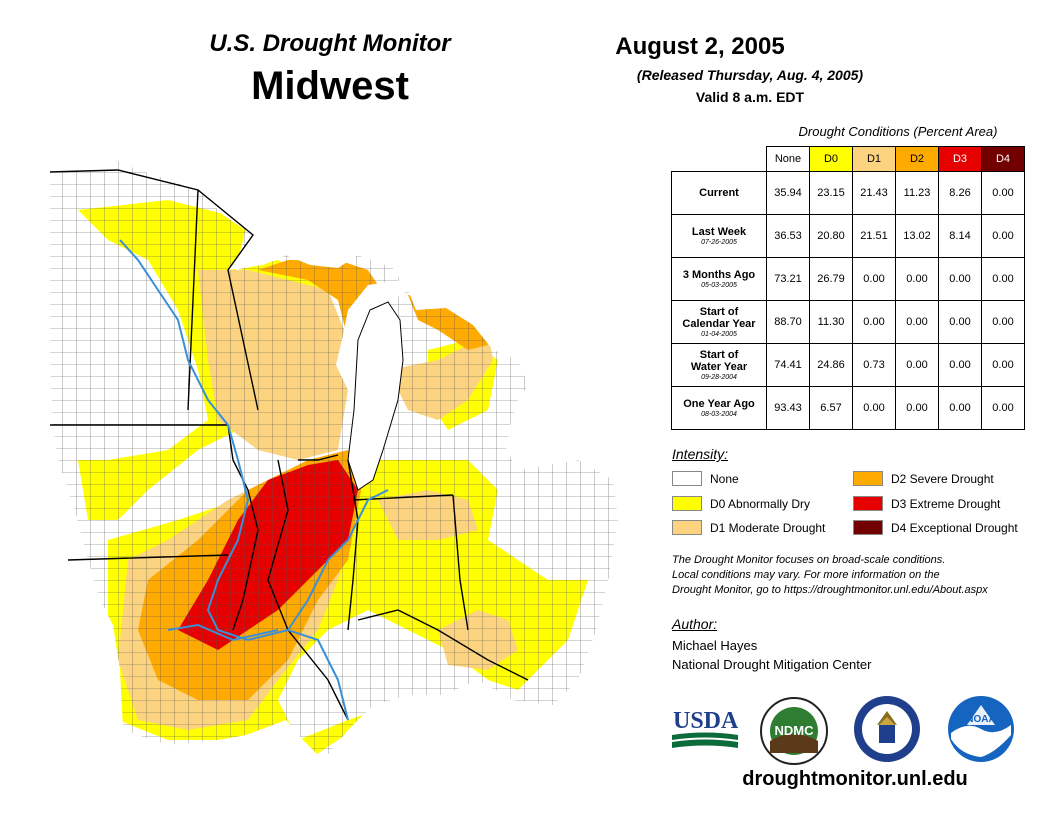 The height and width of the screenshot is (816, 1056). Describe the element at coordinates (831, 365) in the screenshot. I see `cell: 24.86` at that location.